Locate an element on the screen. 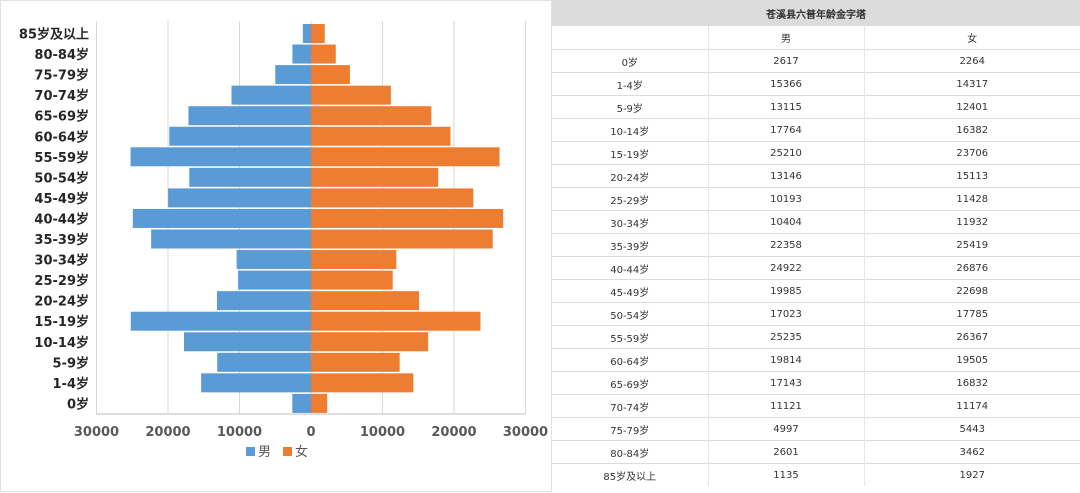 The height and width of the screenshot is (493, 1080). table-row: 70-74岁 11121 11174 is located at coordinates (816, 406).